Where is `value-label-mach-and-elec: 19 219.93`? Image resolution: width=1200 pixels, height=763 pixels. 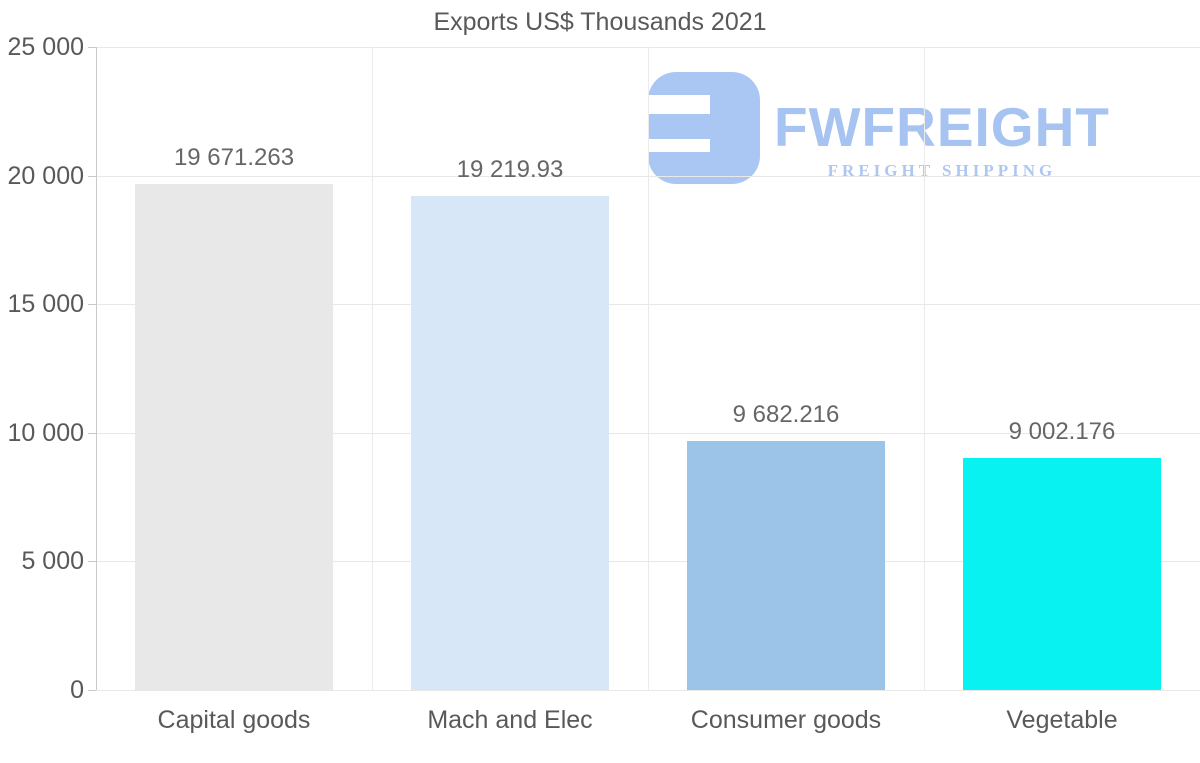 value-label-mach-and-elec: 19 219.93 is located at coordinates (510, 169).